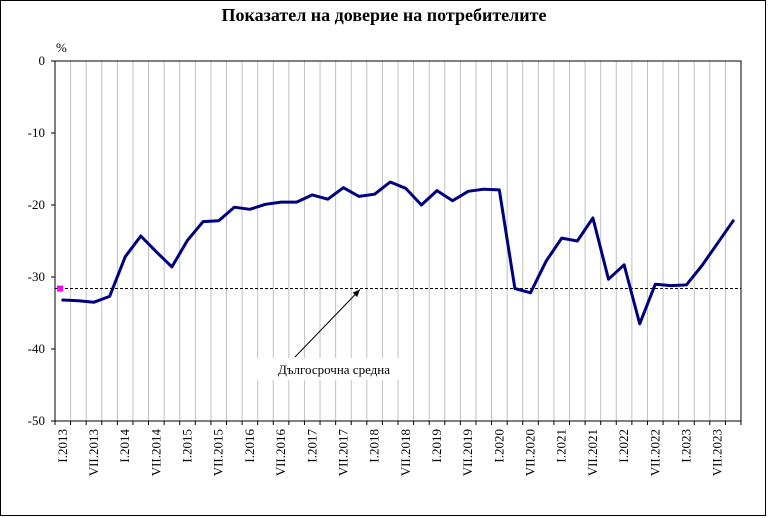  Describe the element at coordinates (155, 453) in the screenshot. I see `x-tick-label: VII.2014` at that location.